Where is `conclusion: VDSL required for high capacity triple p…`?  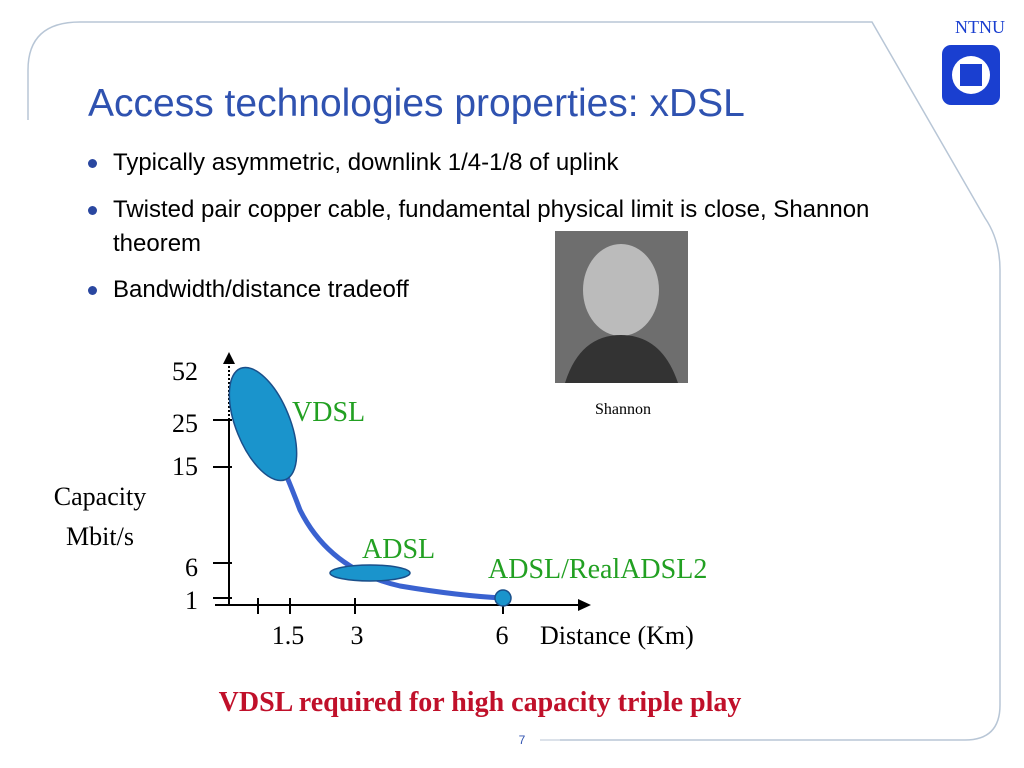 conclusion: VDSL required for high capacity triple p… is located at coordinates (480, 702).